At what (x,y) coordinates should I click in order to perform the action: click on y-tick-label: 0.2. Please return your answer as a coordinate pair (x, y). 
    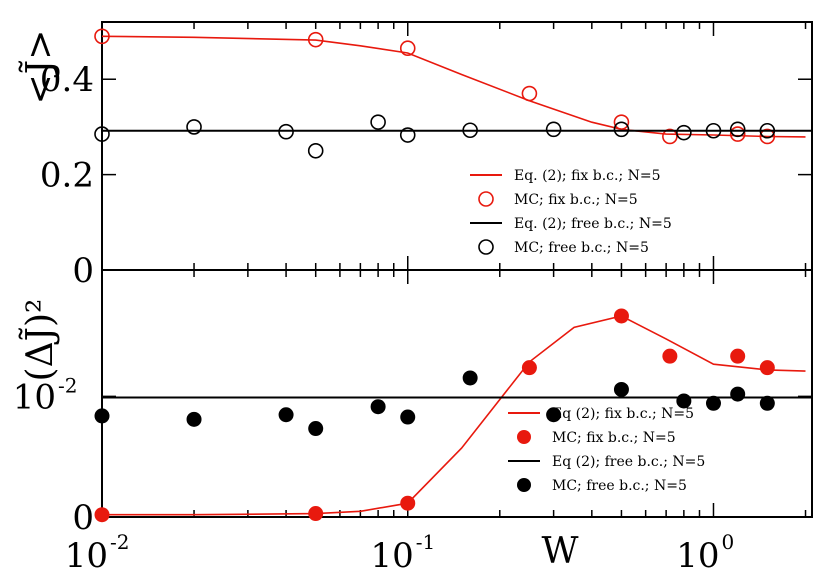
    Looking at the image, I should click on (67, 176).